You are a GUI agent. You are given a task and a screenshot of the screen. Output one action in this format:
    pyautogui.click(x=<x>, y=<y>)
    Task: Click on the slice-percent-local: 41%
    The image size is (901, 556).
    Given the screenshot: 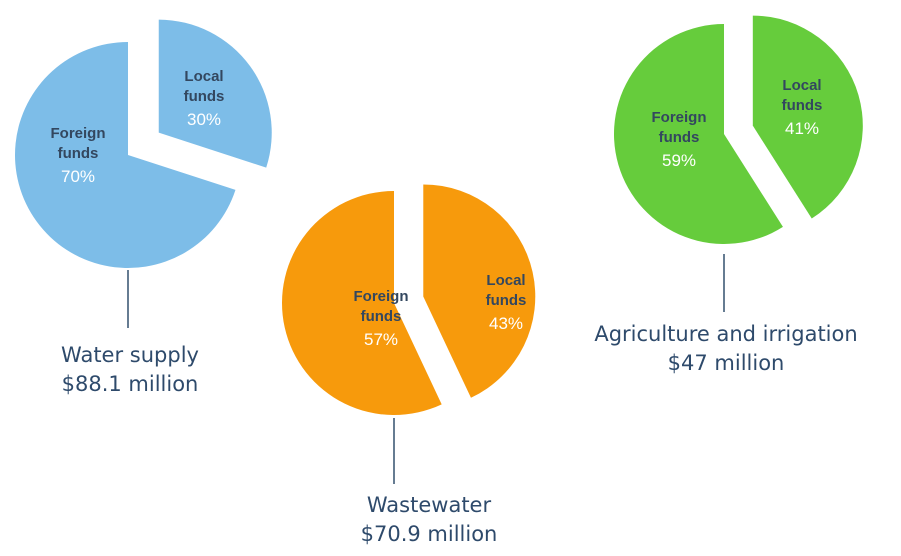 What is the action you would take?
    pyautogui.click(x=802, y=128)
    